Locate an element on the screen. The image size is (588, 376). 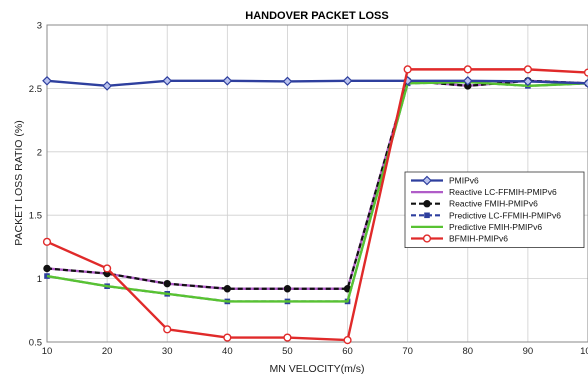
x-tick-label: 40 is located at coordinates (227, 351).